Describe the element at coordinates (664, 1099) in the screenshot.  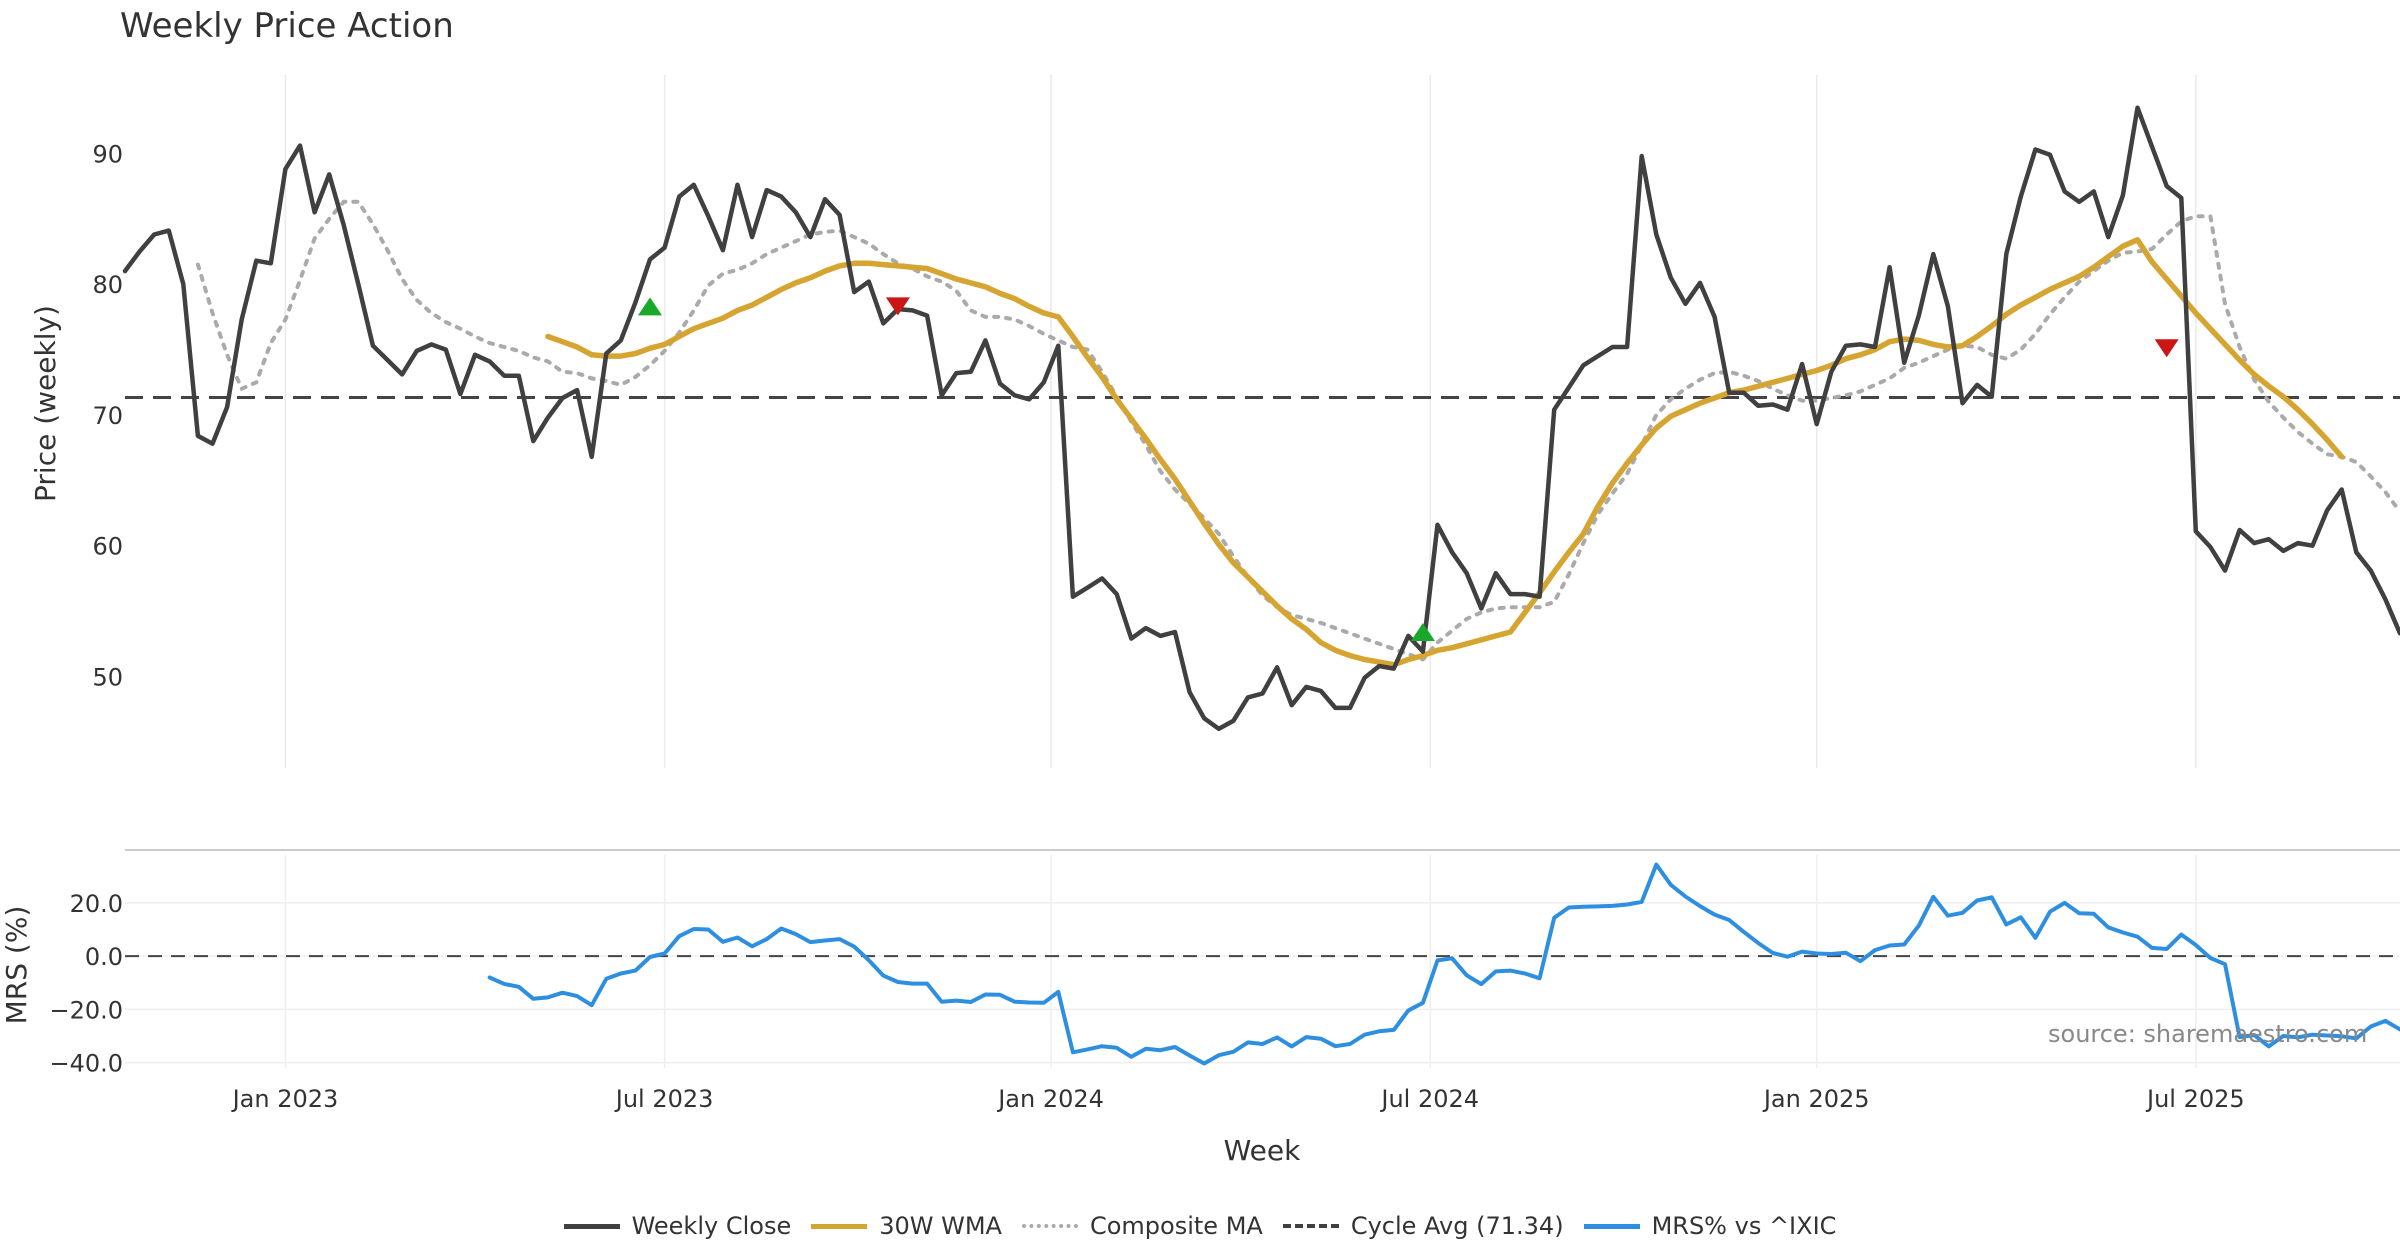
I see `x-tick-label: Jul 2023` at that location.